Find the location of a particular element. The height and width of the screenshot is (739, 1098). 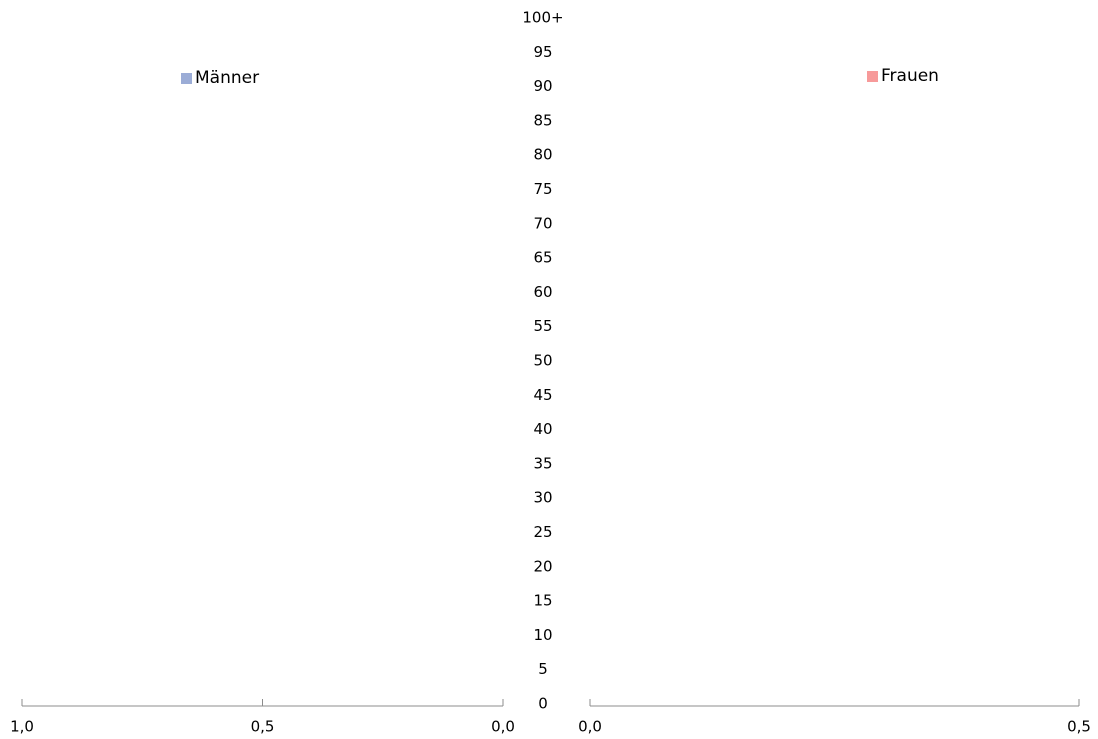

right-axis-tick-label: 0,0 is located at coordinates (590, 727).